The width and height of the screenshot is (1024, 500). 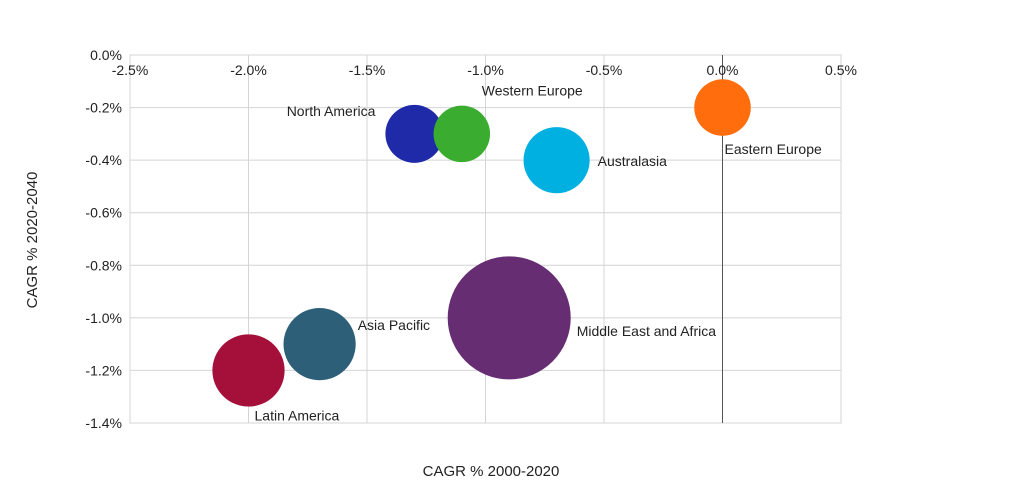 I want to click on bubble-north-america, so click(x=414, y=133).